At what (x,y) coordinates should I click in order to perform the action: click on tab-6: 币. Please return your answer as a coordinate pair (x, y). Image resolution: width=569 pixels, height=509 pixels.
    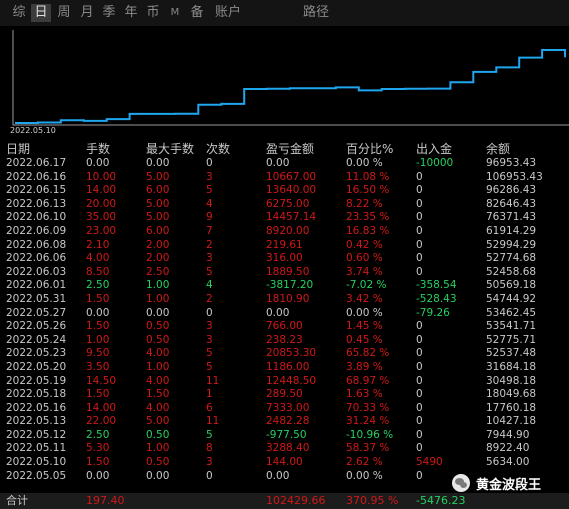
    Looking at the image, I should click on (153, 12).